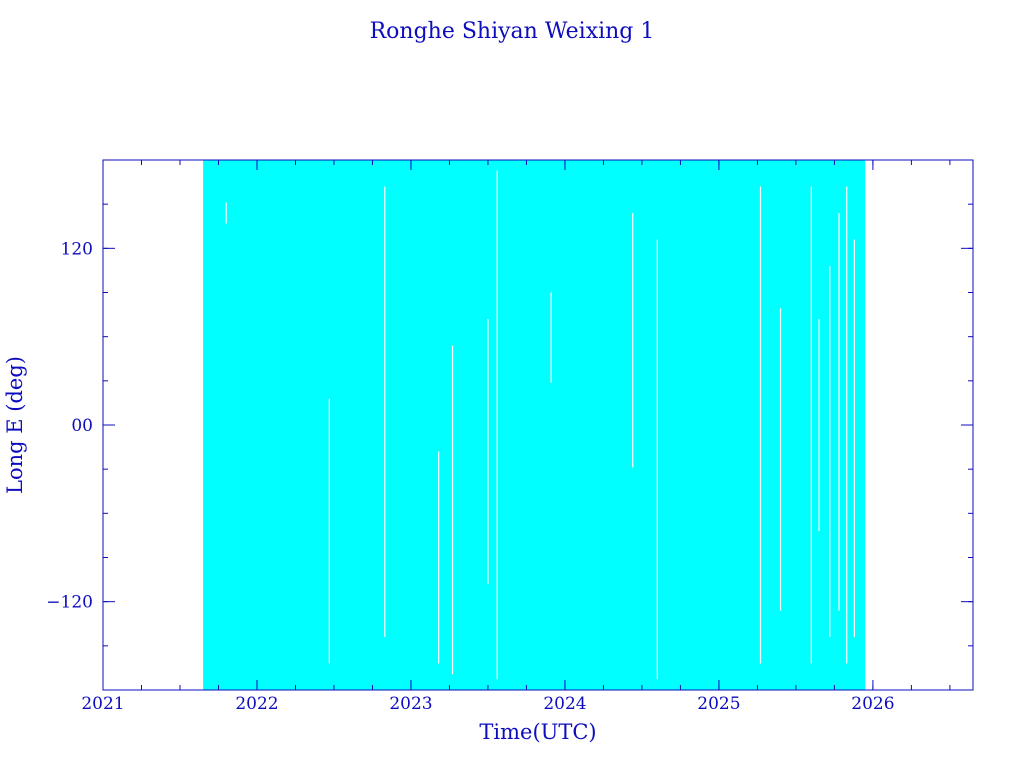  Describe the element at coordinates (102, 704) in the screenshot. I see `x-tick-label: 2021` at that location.